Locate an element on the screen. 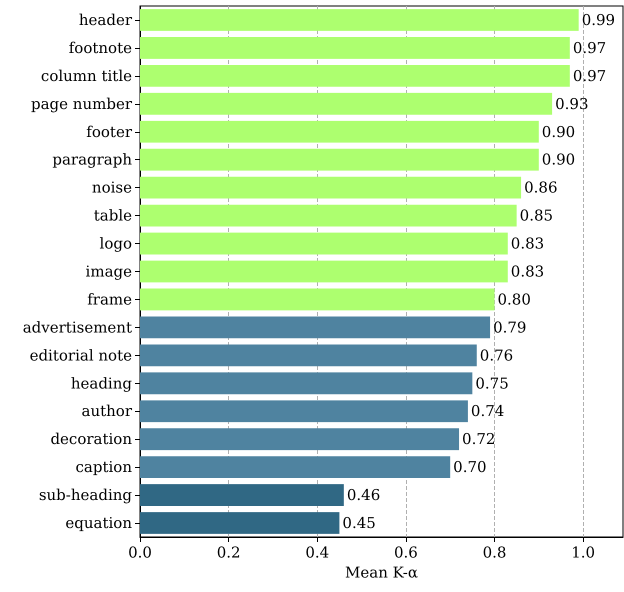 This screenshot has height=592, width=624. data-label: 0.72 is located at coordinates (479, 439).